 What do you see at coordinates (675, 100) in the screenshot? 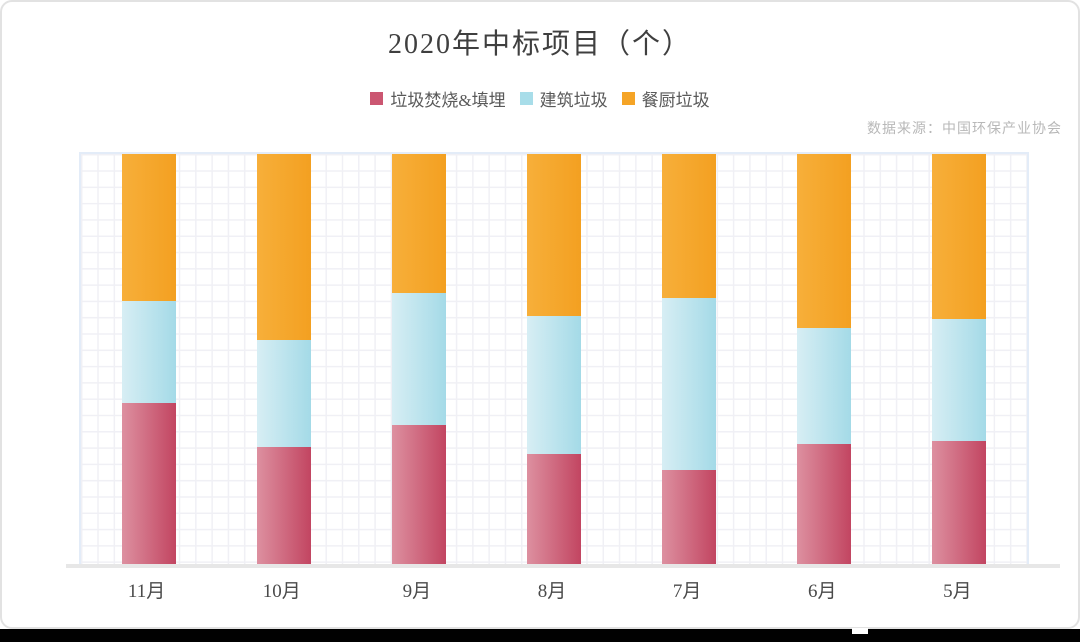
I see `legend-label: 餐厨垃圾` at bounding box center [675, 100].